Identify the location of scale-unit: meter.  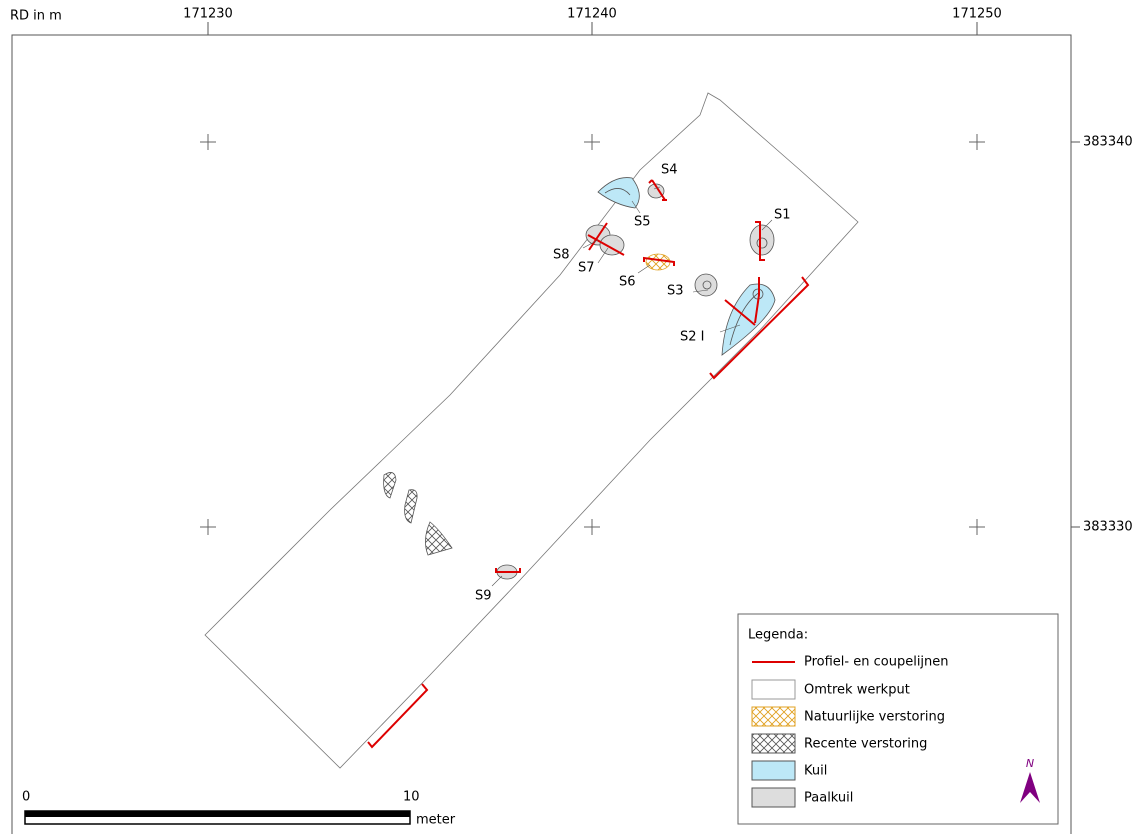
(436, 820).